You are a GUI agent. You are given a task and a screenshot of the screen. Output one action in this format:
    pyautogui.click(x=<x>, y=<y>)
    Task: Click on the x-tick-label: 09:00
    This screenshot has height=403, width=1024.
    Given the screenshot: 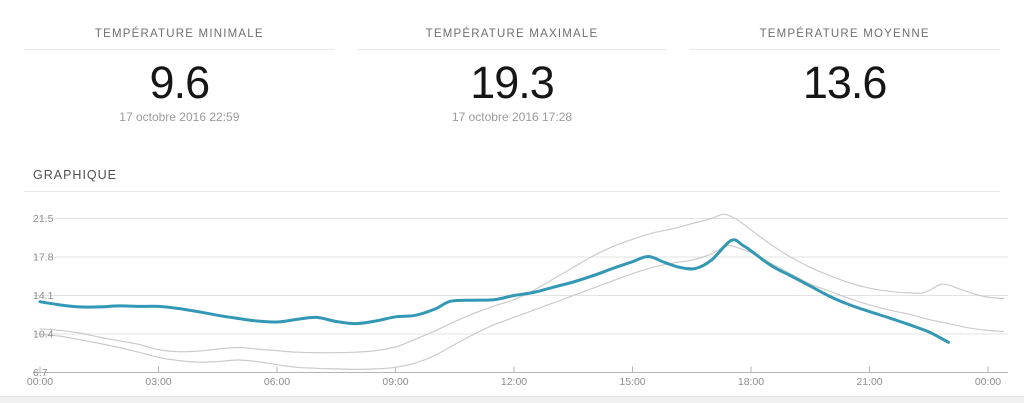 What is the action you would take?
    pyautogui.click(x=395, y=382)
    